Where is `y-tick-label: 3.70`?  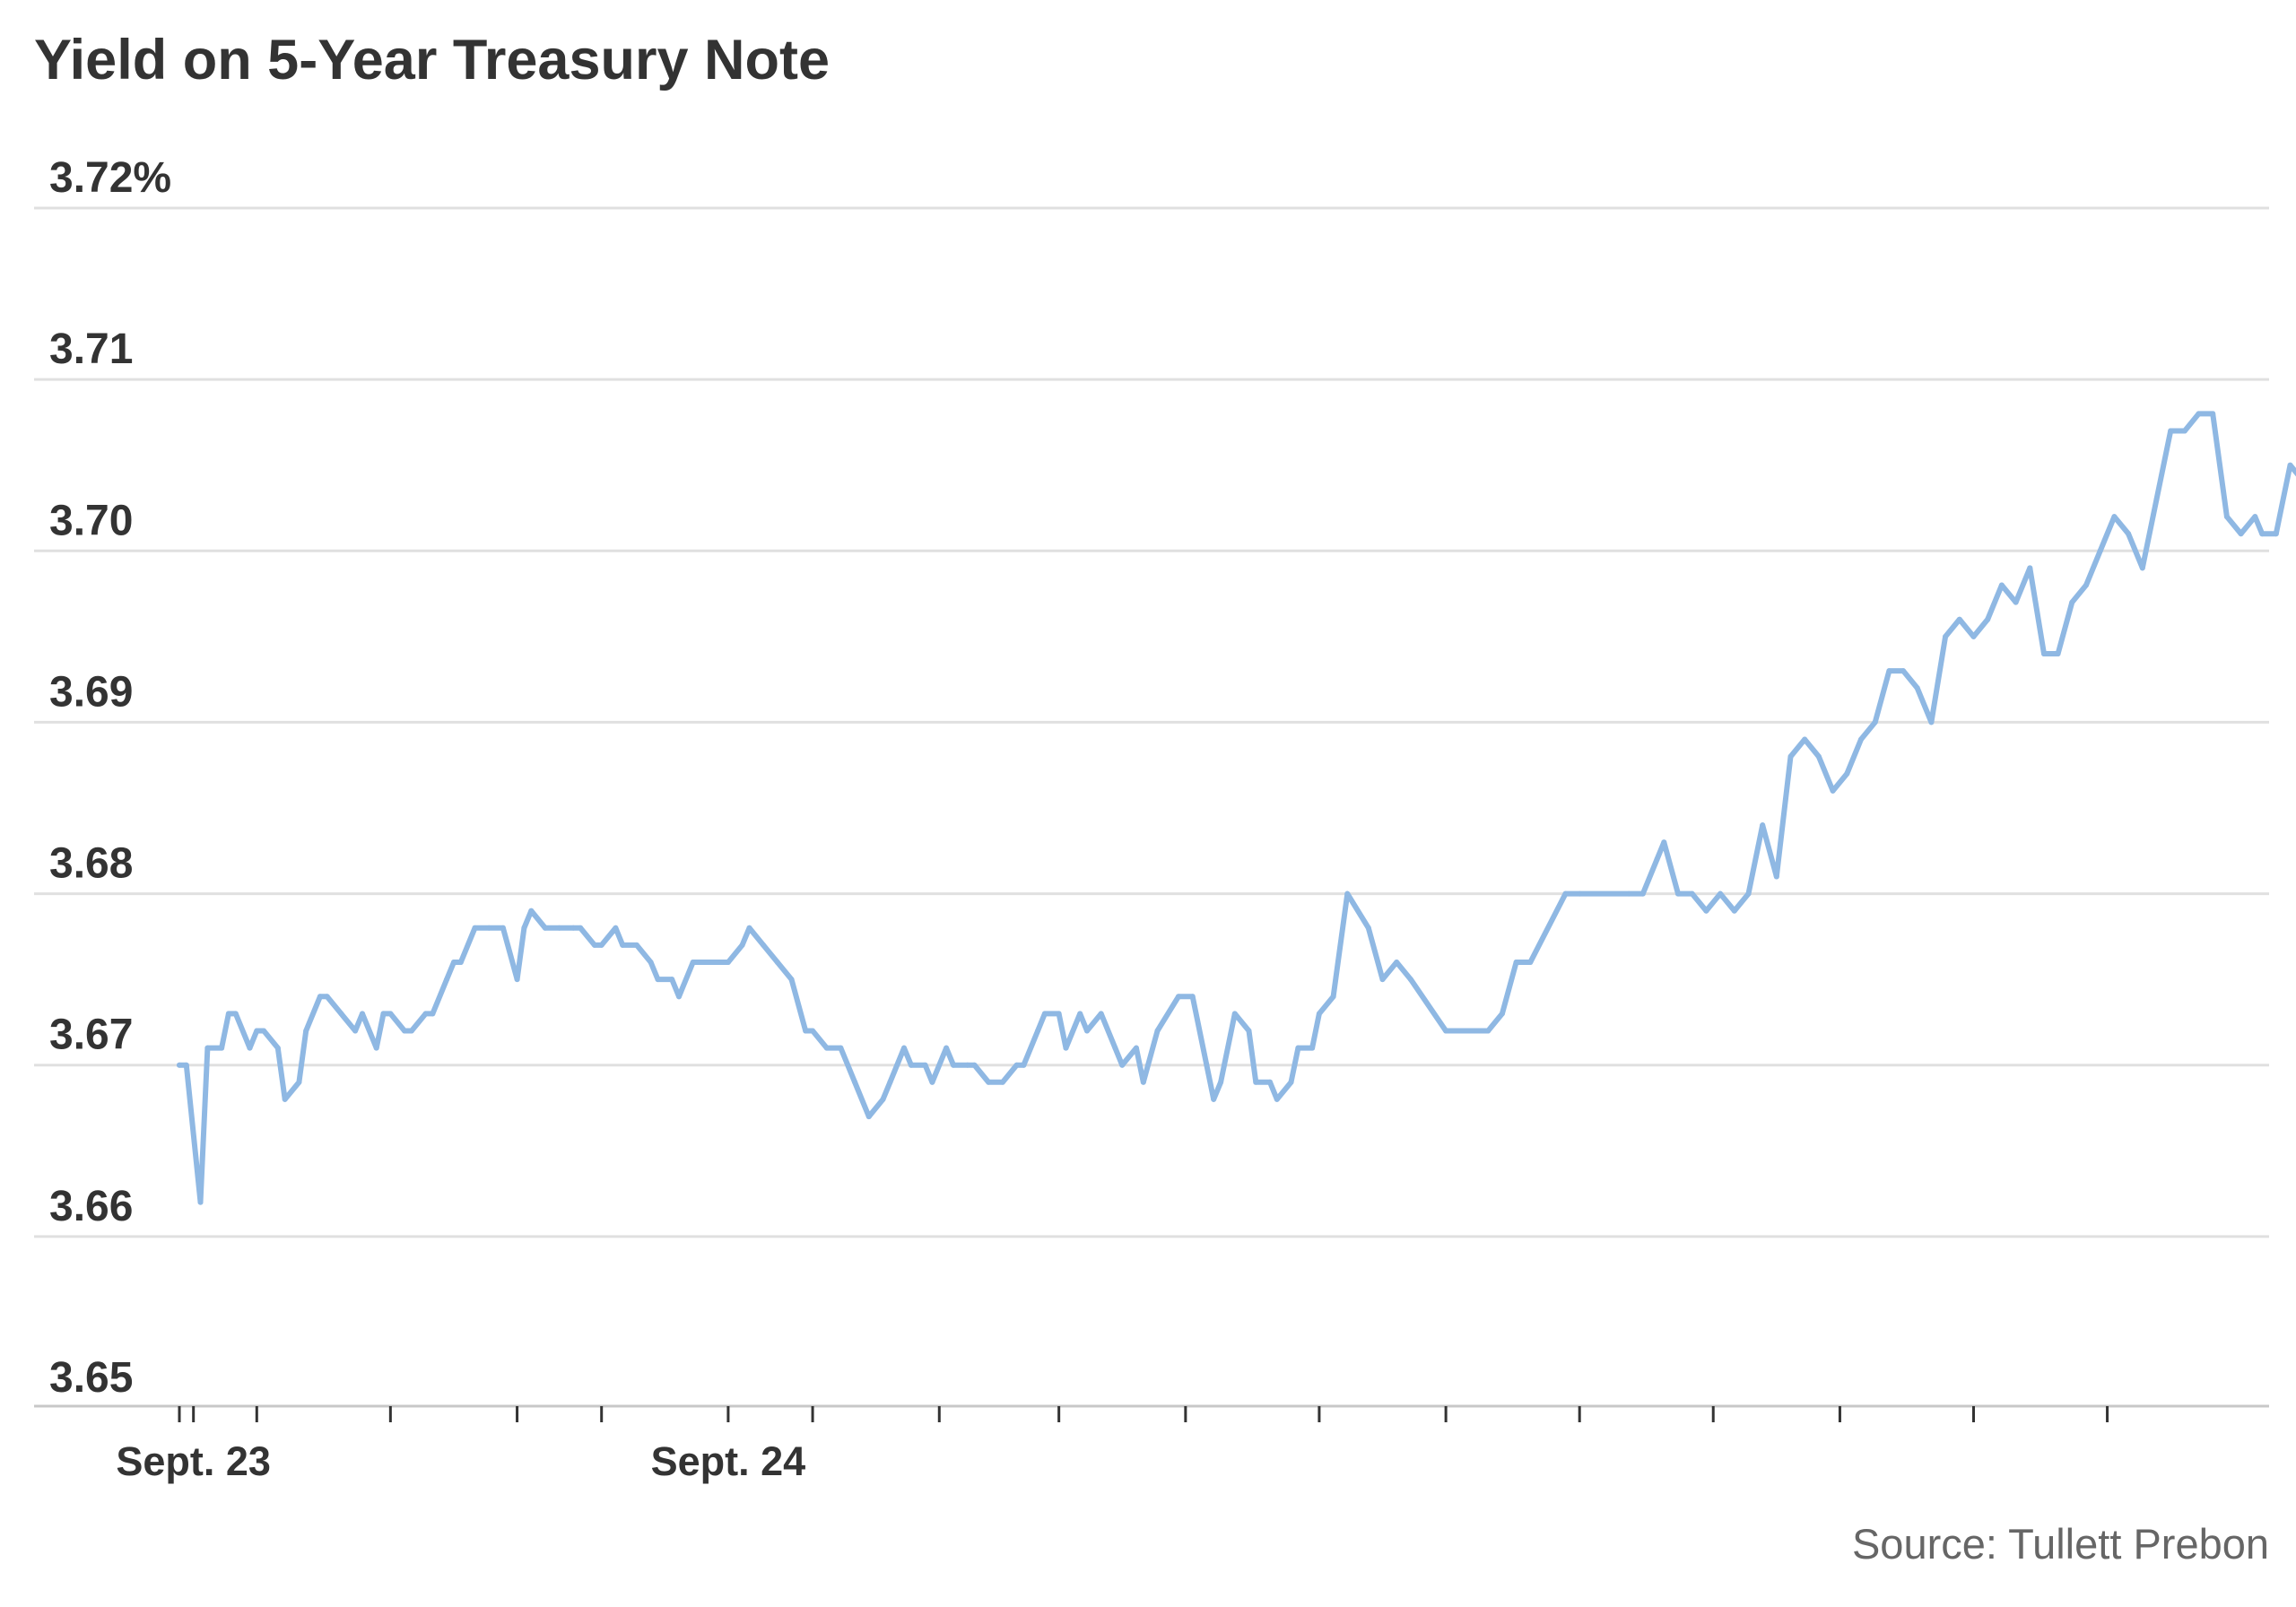
y-tick-label: 3.70 is located at coordinates (91, 521).